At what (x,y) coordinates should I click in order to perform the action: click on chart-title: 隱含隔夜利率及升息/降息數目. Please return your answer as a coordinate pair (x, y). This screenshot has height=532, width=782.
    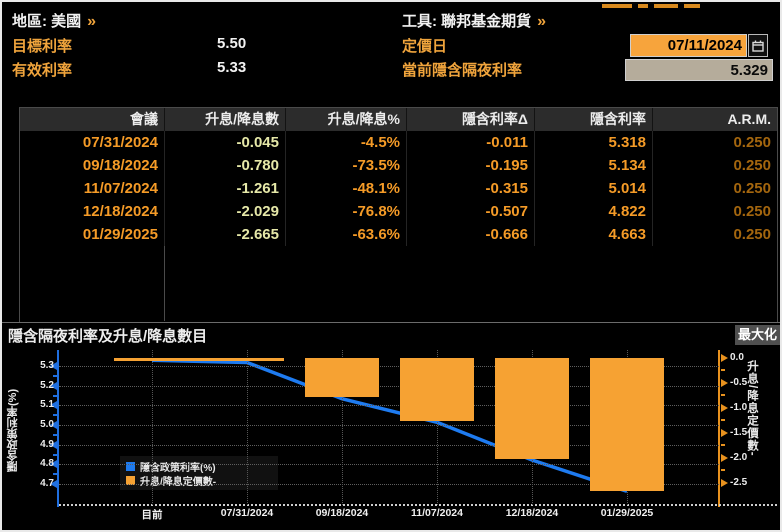
    Looking at the image, I should click on (108, 336).